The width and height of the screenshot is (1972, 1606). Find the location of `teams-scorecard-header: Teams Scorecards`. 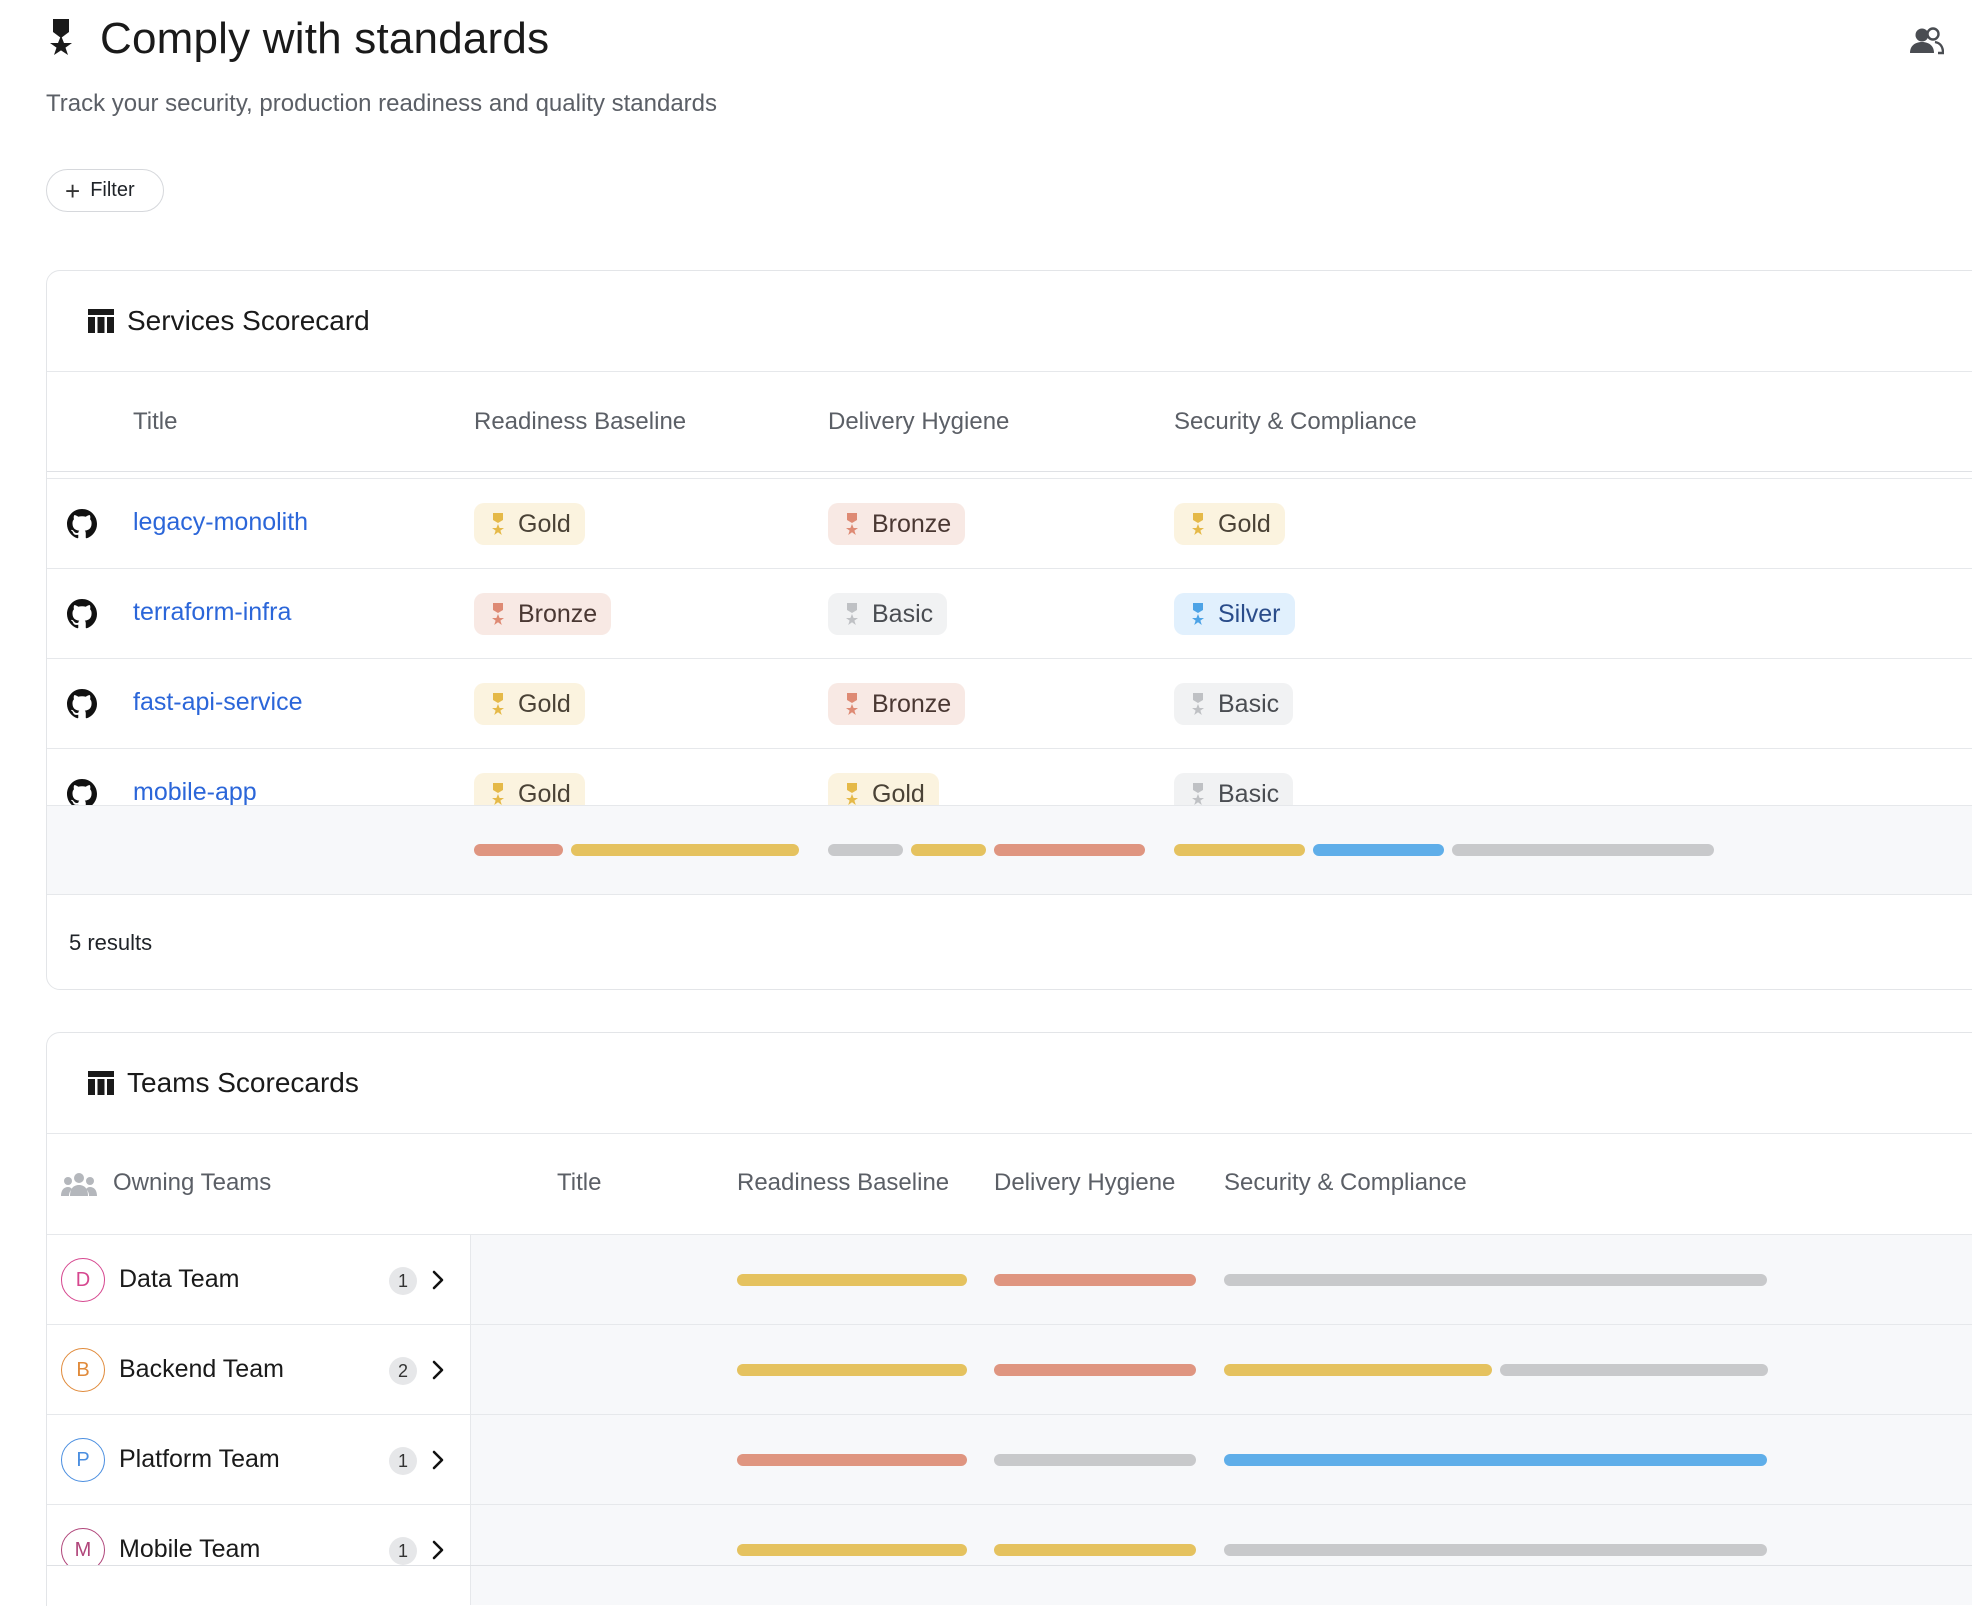

teams-scorecard-header: Teams Scorecards is located at coordinates (1009, 1083).